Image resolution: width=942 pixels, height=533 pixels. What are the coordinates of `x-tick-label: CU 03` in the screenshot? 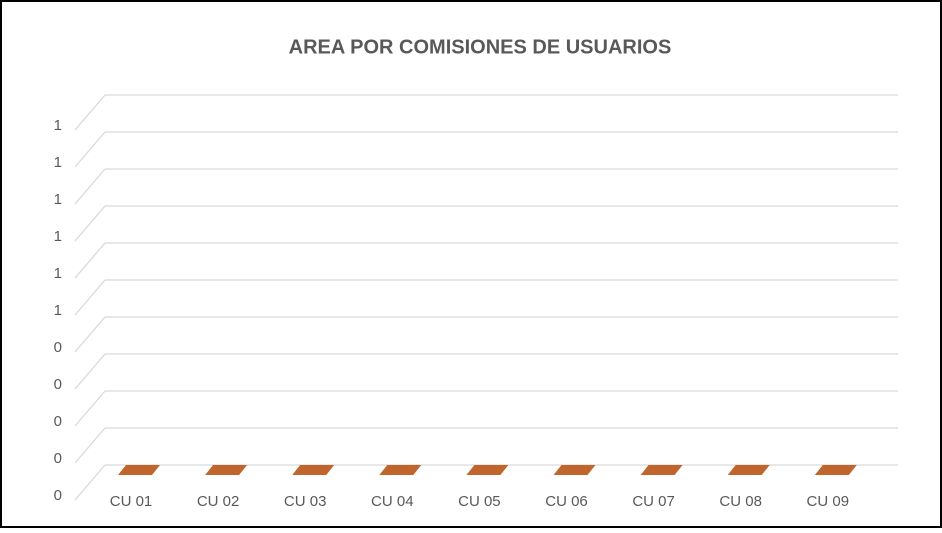 It's located at (305, 501).